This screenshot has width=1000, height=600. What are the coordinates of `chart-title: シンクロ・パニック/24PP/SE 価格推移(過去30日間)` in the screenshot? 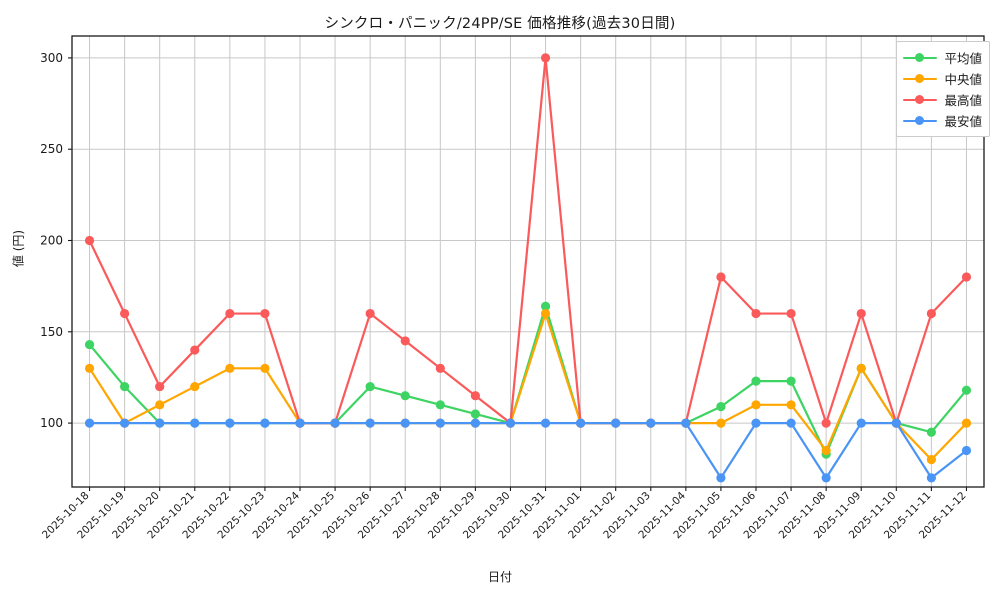 It's located at (500, 24).